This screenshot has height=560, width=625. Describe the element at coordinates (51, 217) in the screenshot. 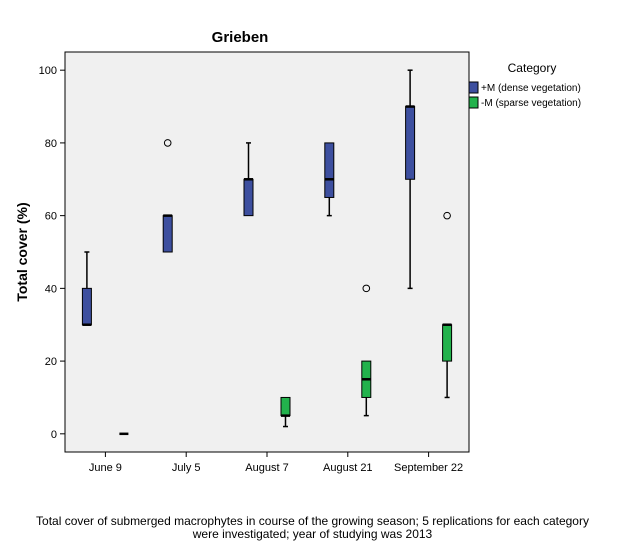

I see `y-tick-label: 60` at that location.